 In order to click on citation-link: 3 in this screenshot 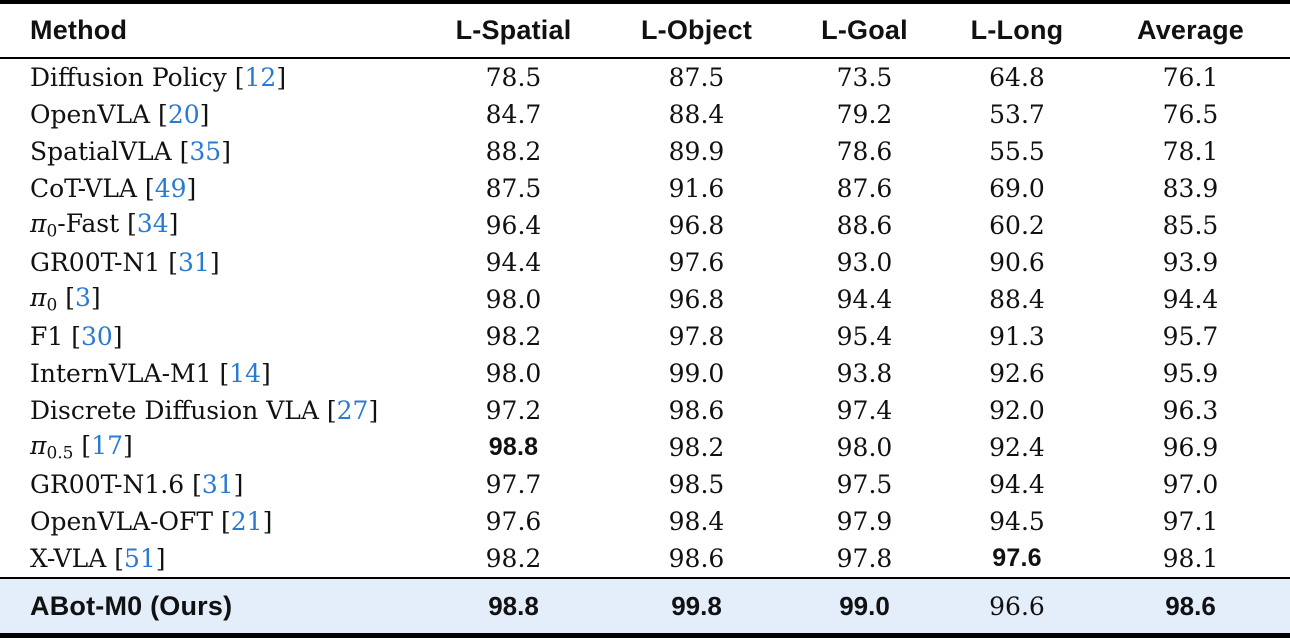, I will do `click(82, 298)`.